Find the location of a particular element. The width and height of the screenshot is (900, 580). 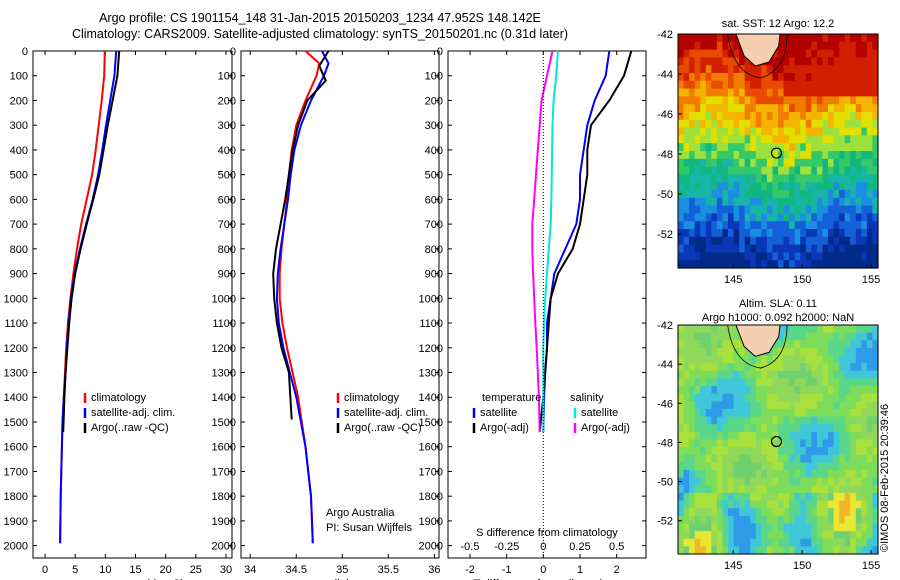

map-lat-label: -44 is located at coordinates (665, 75).